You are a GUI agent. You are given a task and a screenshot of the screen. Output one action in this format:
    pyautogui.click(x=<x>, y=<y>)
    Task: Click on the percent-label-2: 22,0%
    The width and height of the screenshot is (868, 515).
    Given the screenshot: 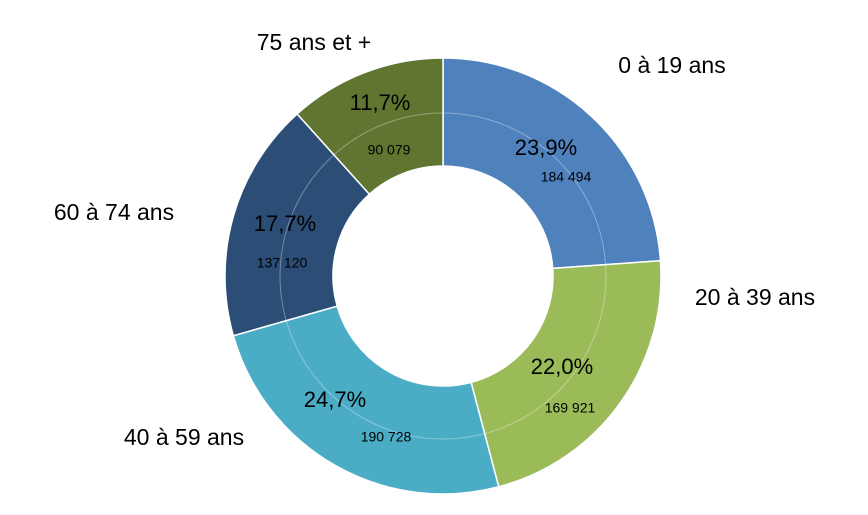 What is the action you would take?
    pyautogui.click(x=562, y=366)
    